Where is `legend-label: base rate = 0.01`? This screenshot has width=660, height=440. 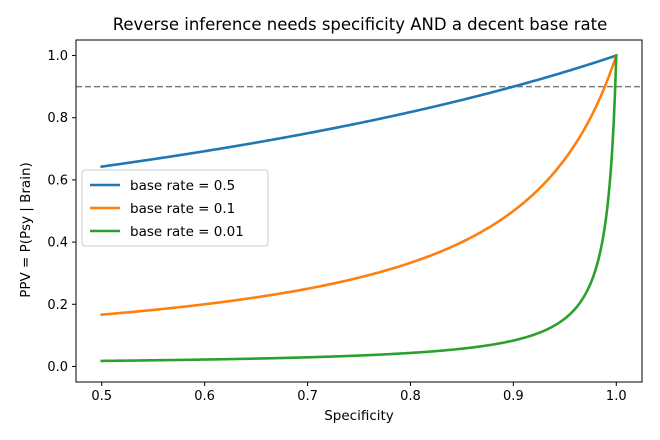 legend-label: base rate = 0.01 is located at coordinates (187, 232).